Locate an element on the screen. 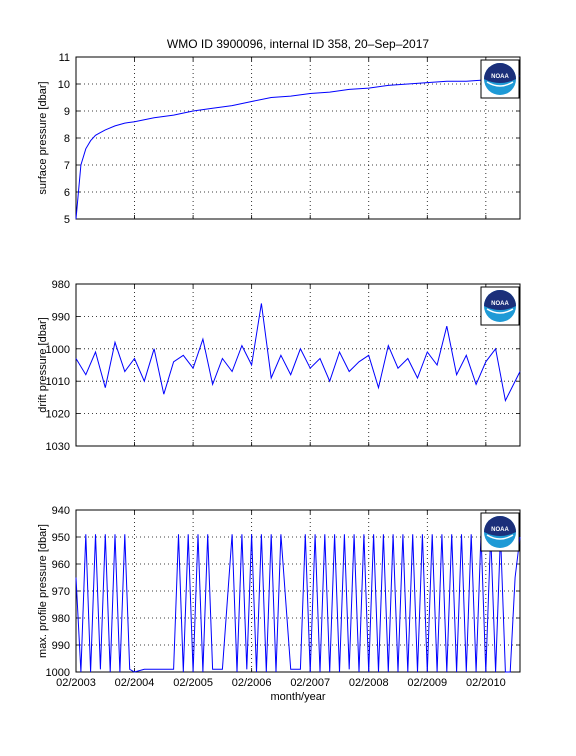  x-tick-label: 02/2009 is located at coordinates (427, 683).